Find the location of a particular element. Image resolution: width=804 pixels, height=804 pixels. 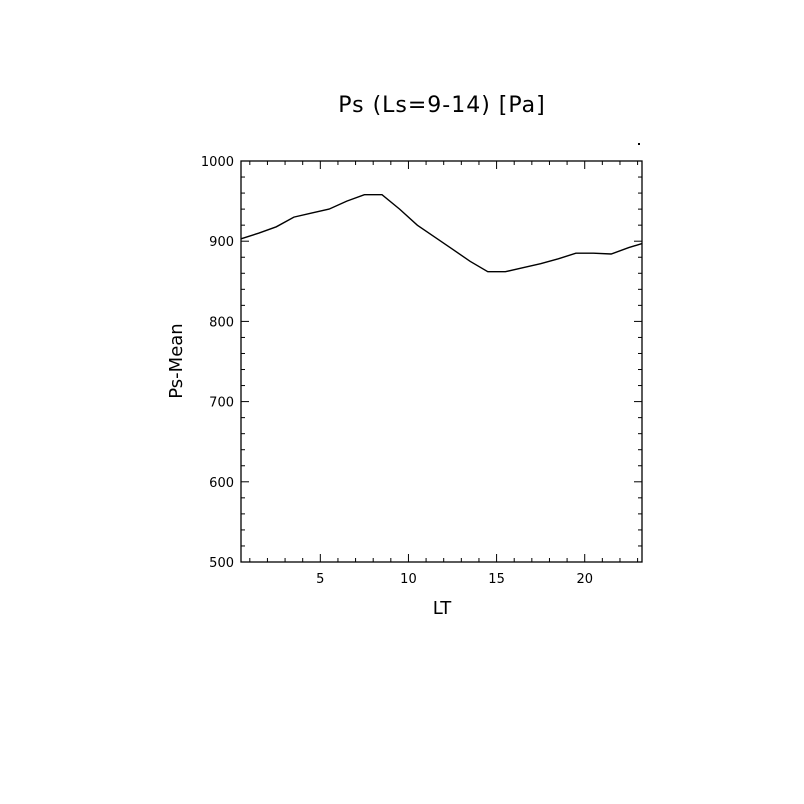

x-axis-label: LT is located at coordinates (443, 608).